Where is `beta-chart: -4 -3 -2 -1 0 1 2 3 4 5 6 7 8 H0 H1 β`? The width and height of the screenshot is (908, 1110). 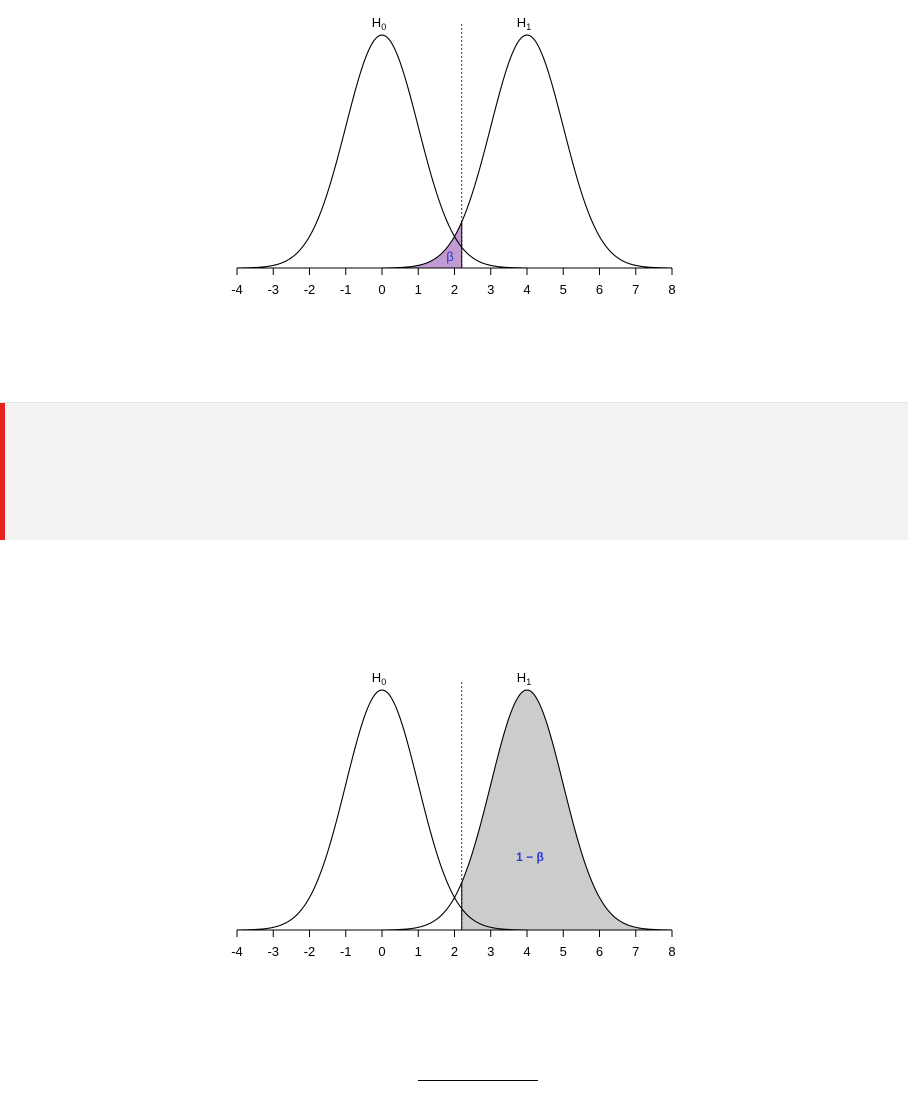
beta-chart: -4 -3 -2 -1 0 1 2 3 4 5 6 7 8 H0 H1 β is located at coordinates (453, 156).